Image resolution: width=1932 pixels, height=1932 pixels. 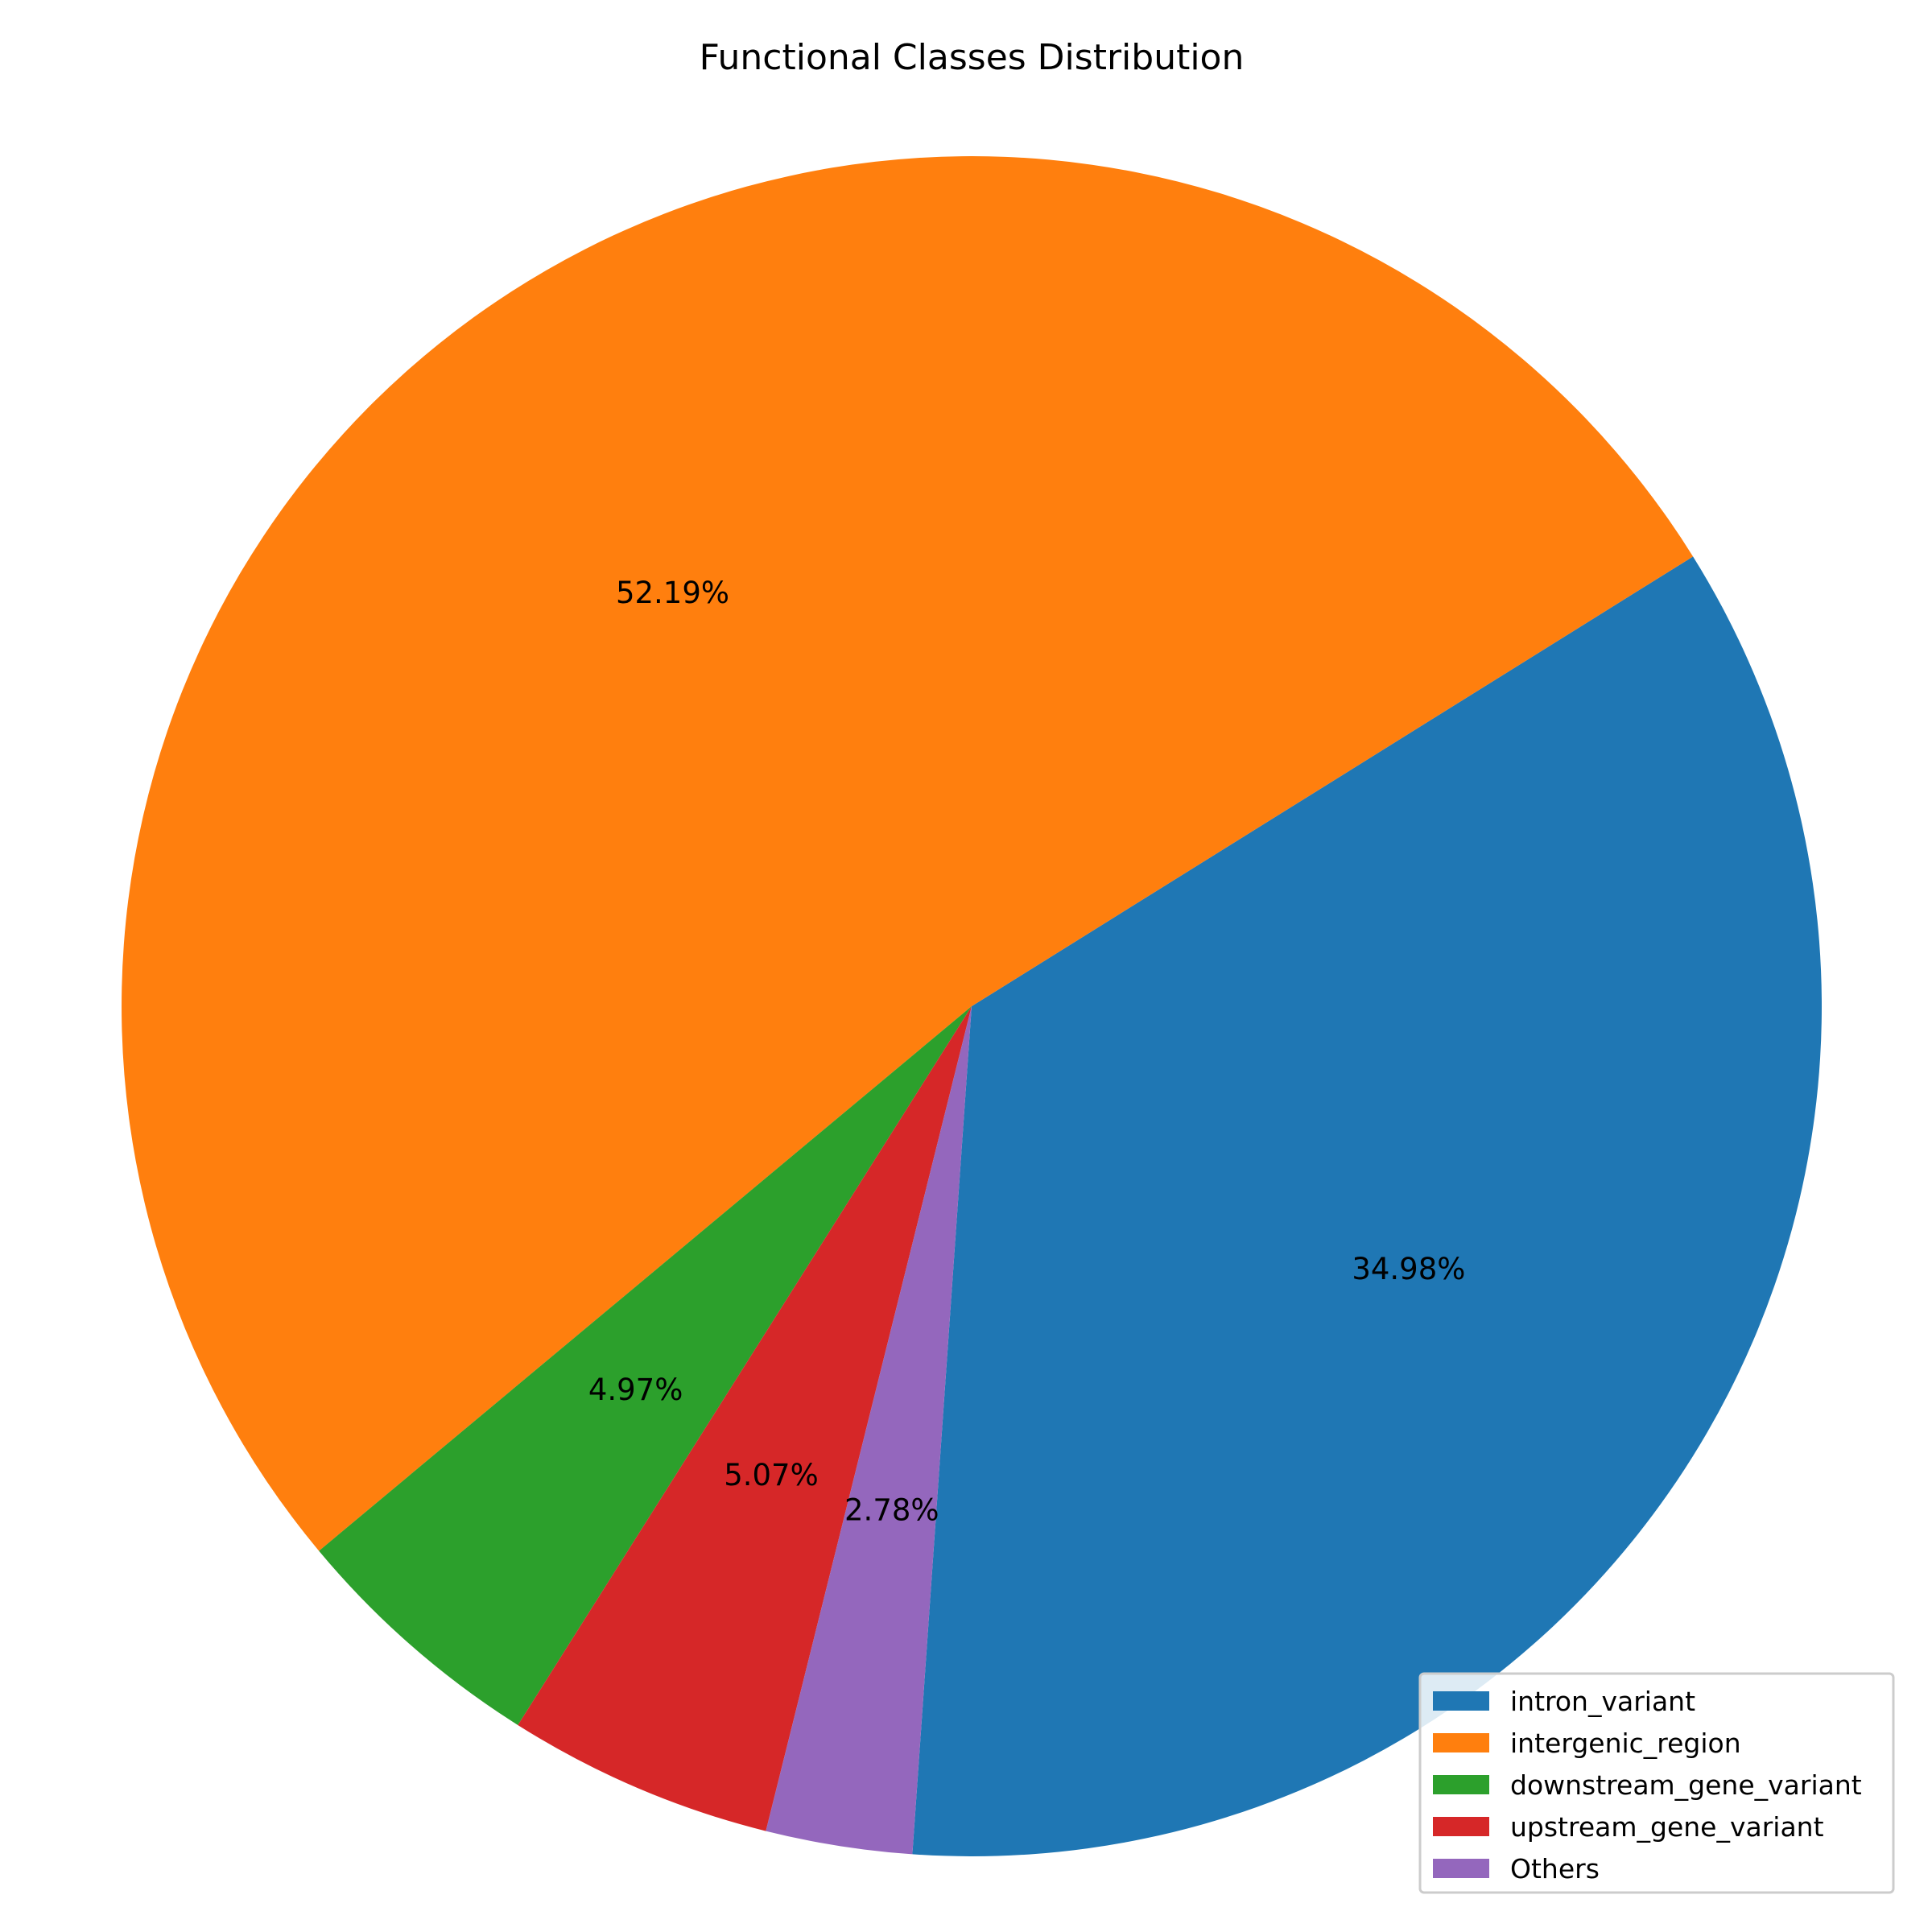 I want to click on slice-percent-label: 34.98%, so click(x=1408, y=1269).